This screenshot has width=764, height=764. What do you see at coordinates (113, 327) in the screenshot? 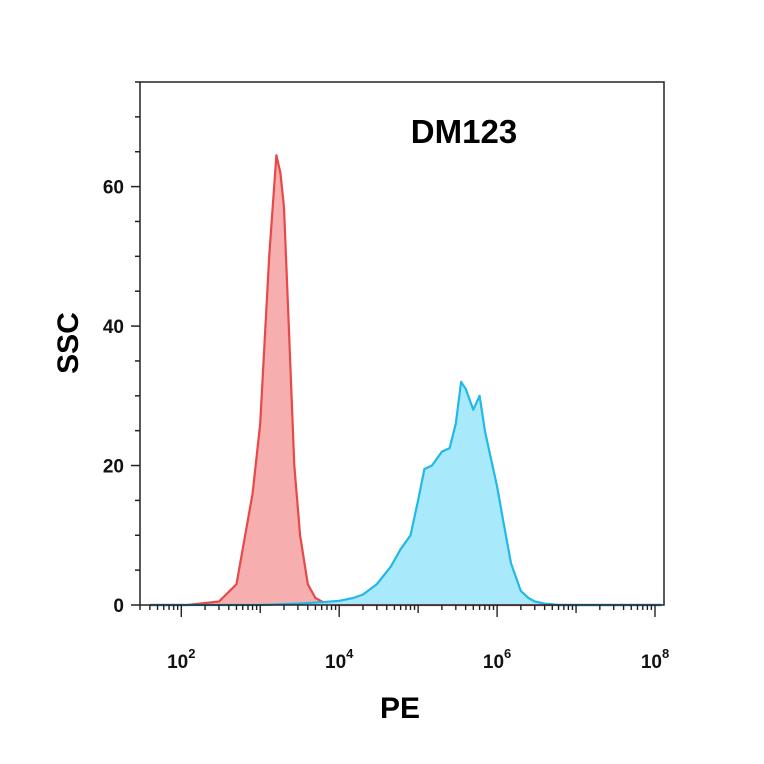
I see `y-tick-label: 40` at bounding box center [113, 327].